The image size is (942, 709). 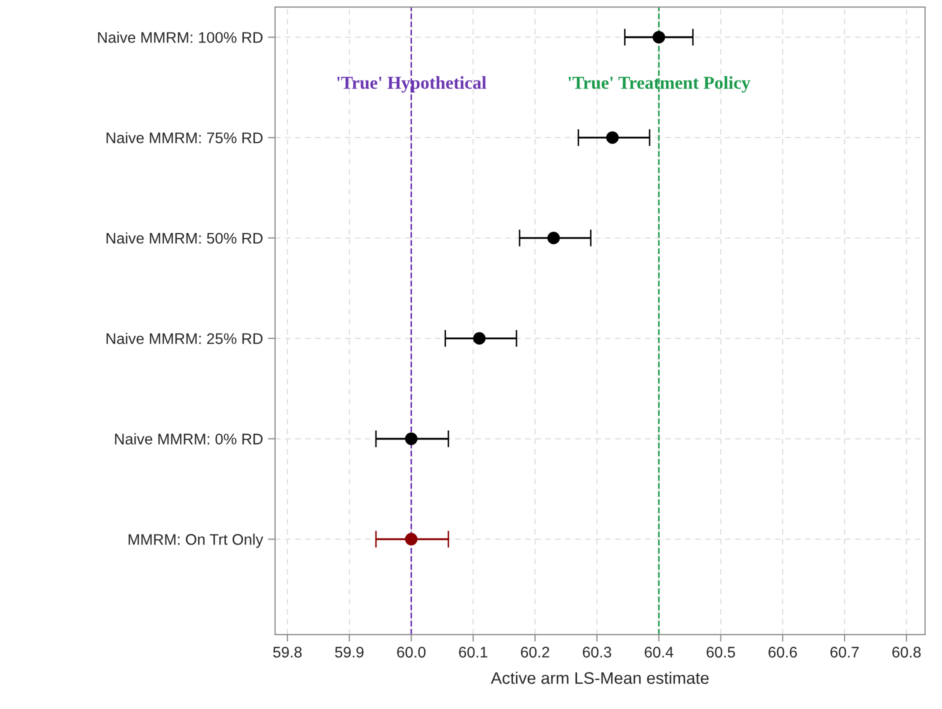 I want to click on y-tick-label: Naive MMRM: 50% RD, so click(x=184, y=238).